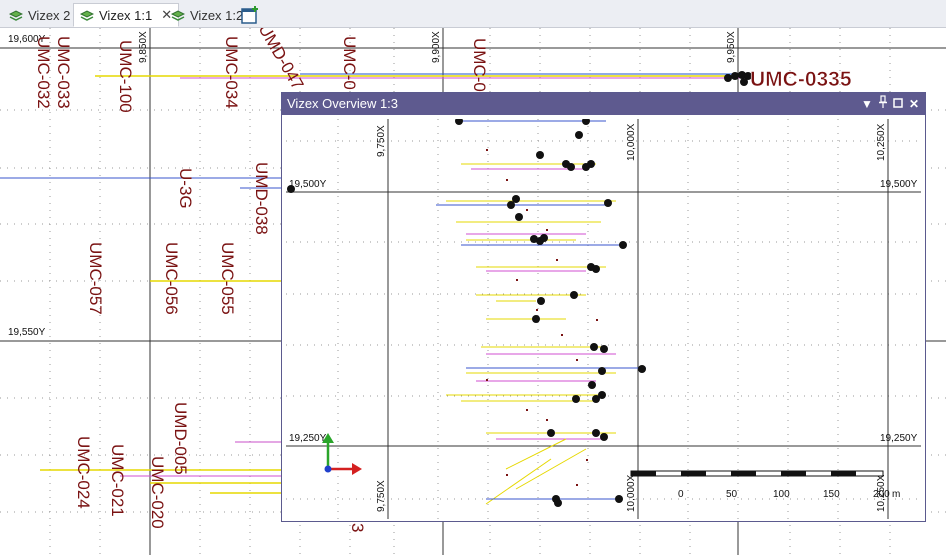 This screenshot has height=555, width=946. What do you see at coordinates (231, 72) in the screenshot?
I see `hole-label: UMC-034` at bounding box center [231, 72].